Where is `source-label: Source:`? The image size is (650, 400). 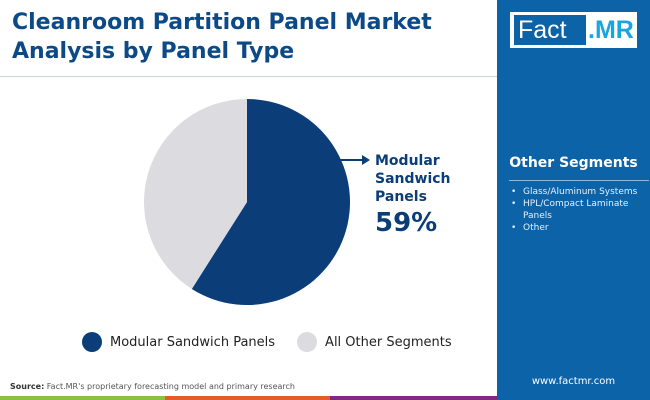 source-label: Source: is located at coordinates (27, 386).